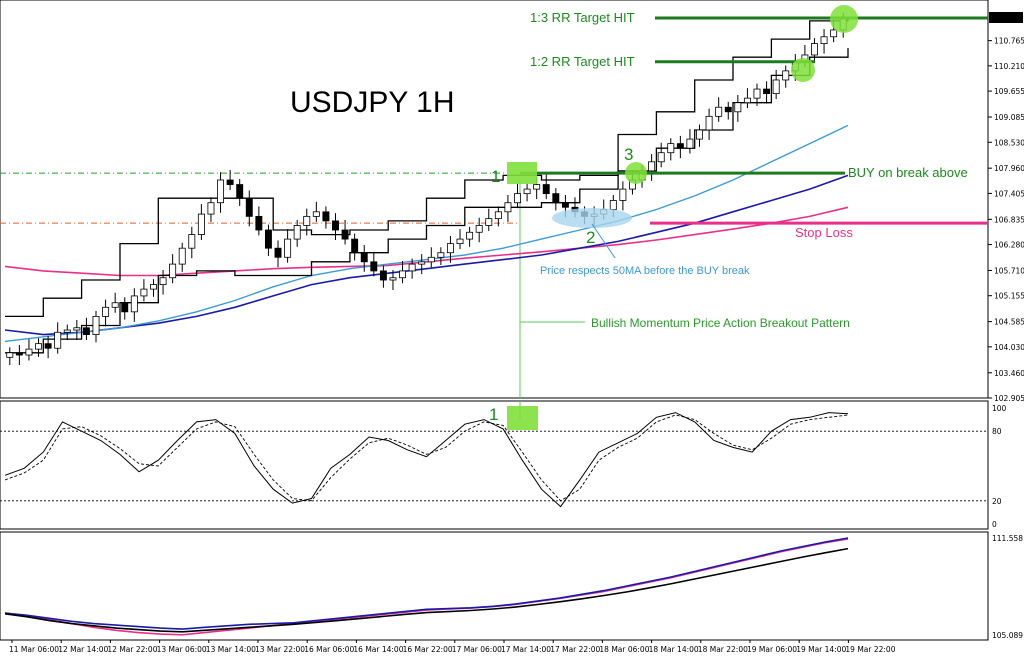  Describe the element at coordinates (1009, 219) in the screenshot. I see `price-tick-label: 106.835` at that location.